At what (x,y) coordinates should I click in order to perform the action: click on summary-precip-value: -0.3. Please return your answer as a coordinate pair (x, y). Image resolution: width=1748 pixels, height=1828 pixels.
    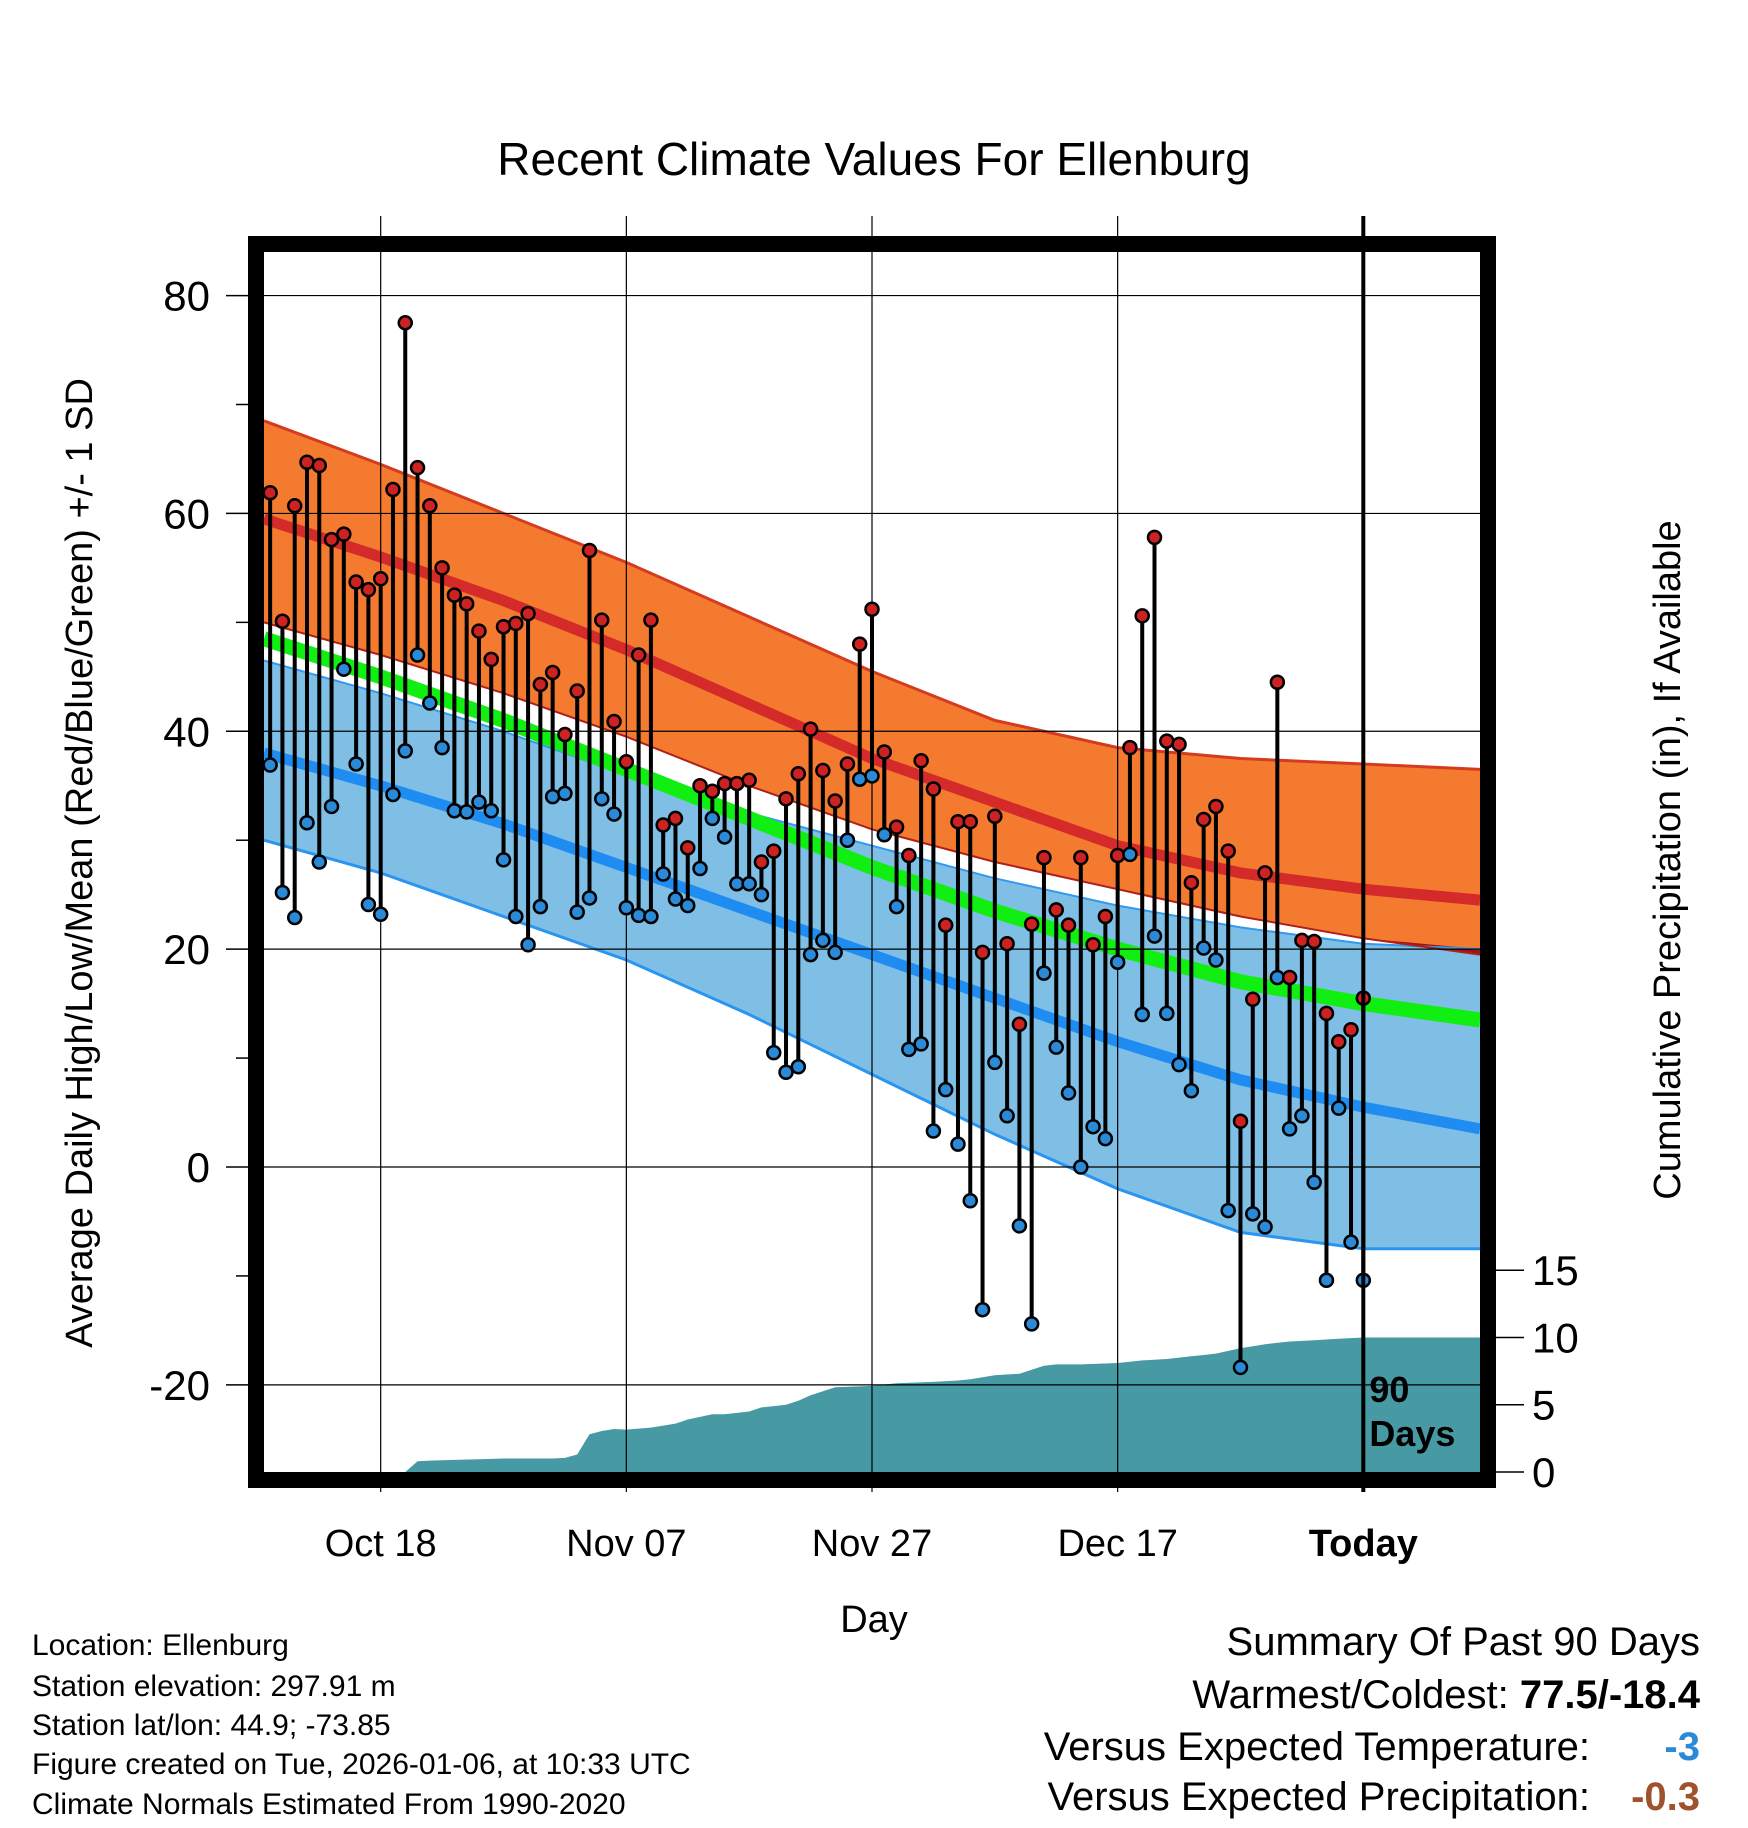
    Looking at the image, I should click on (1665, 1797).